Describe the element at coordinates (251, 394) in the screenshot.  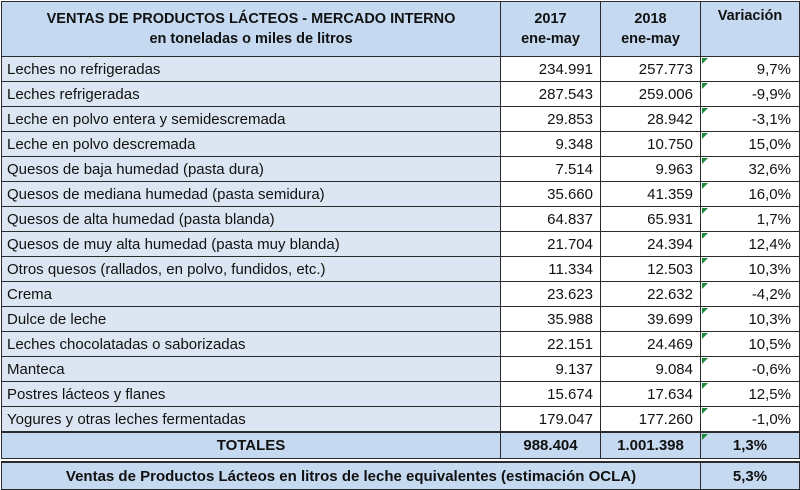
I see `row-label: Postres lácteos y flanes` at that location.